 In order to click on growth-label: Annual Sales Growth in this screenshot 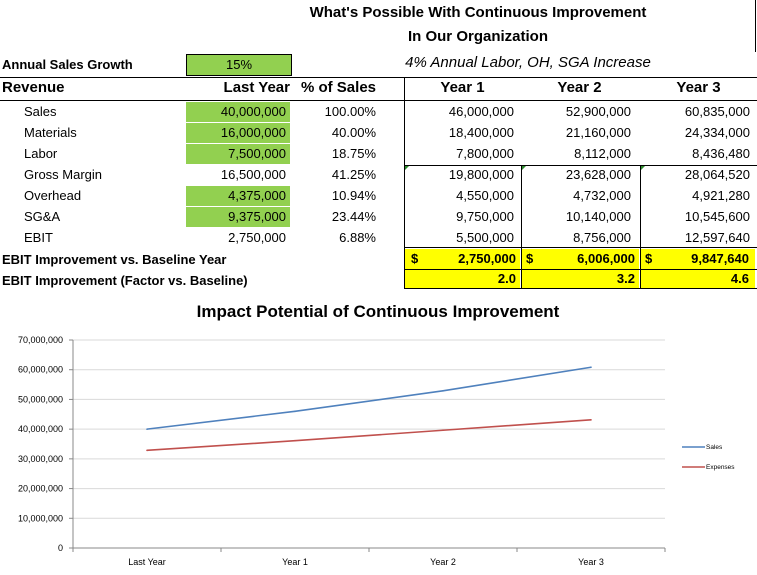, I will do `click(67, 64)`.